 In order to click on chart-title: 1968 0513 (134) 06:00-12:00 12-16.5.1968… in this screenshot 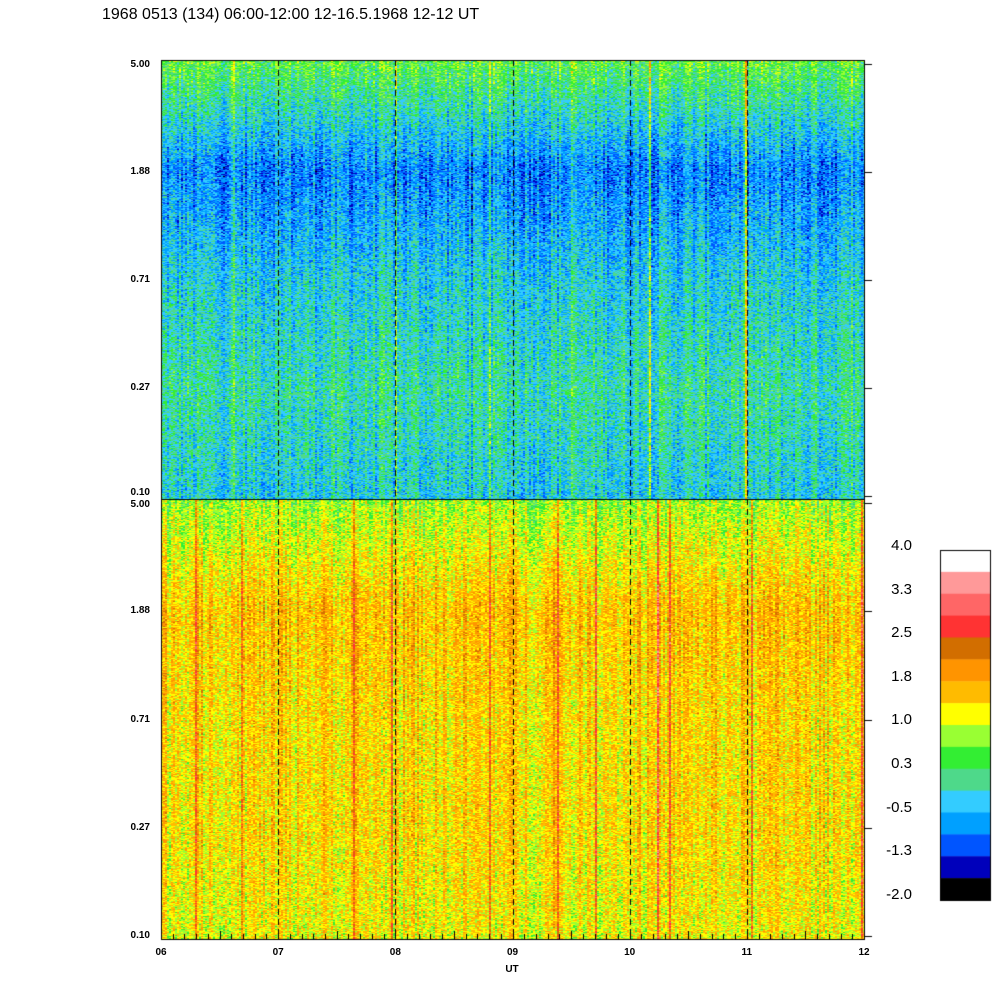, I will do `click(291, 15)`.